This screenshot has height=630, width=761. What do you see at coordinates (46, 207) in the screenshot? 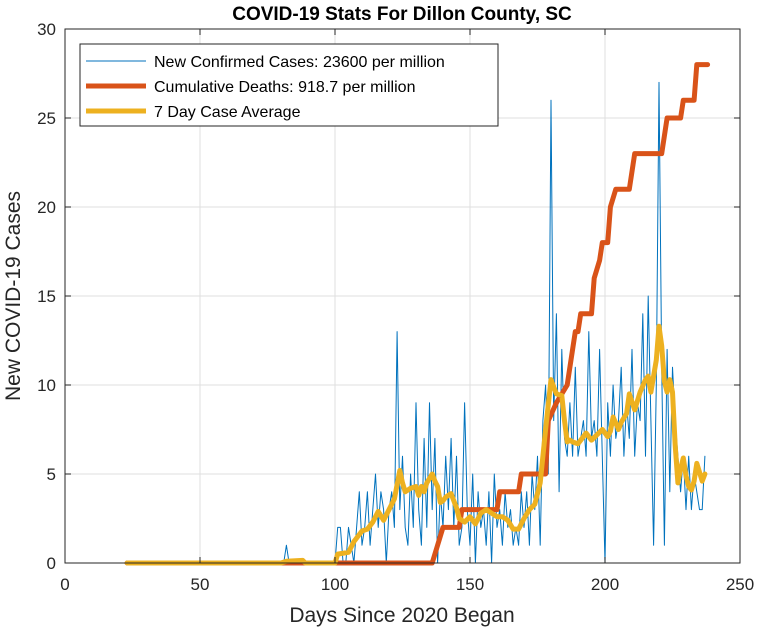
I see `y-tick-label: 20` at bounding box center [46, 207].